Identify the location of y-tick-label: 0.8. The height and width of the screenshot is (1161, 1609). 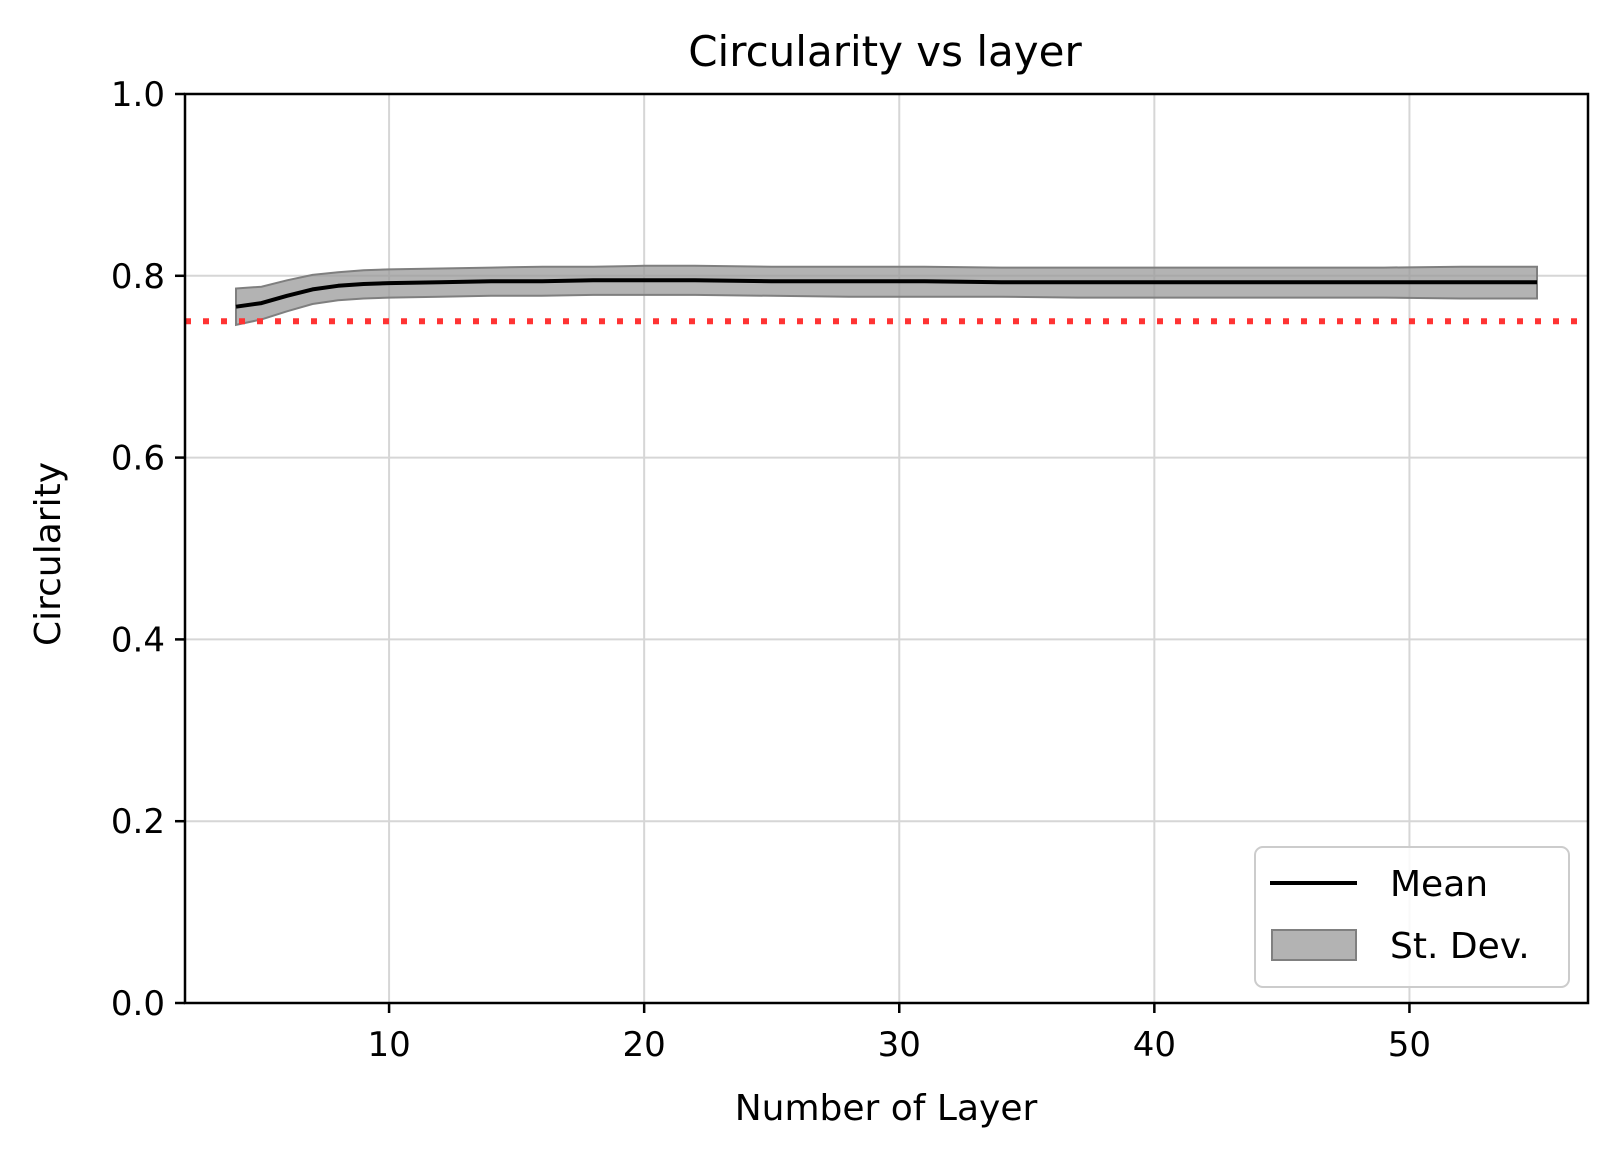
(138, 277).